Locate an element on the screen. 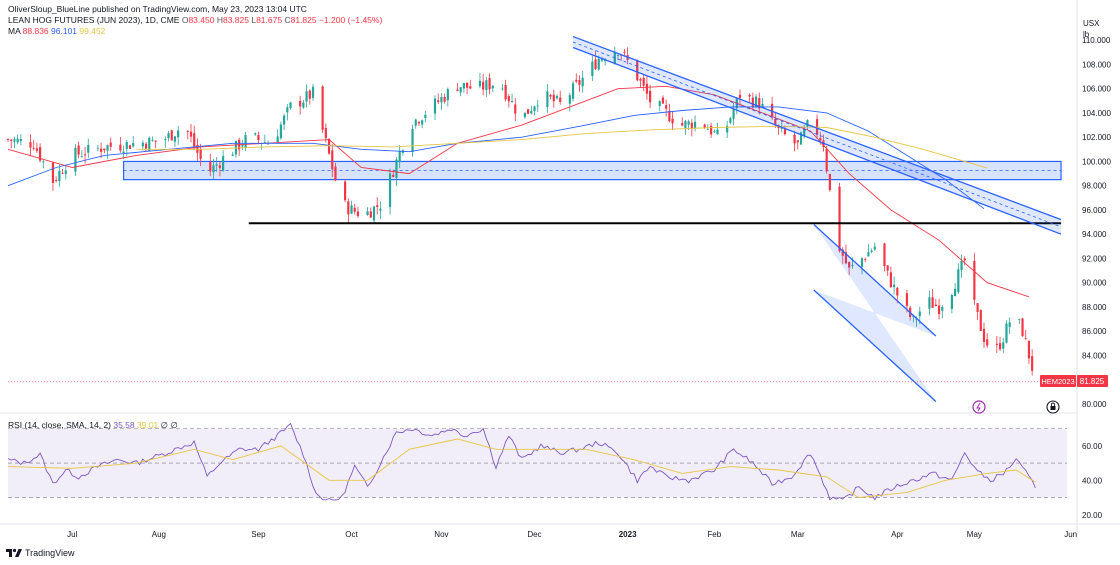 This screenshot has width=1120, height=565. time-tick-label: Jul is located at coordinates (72, 534).